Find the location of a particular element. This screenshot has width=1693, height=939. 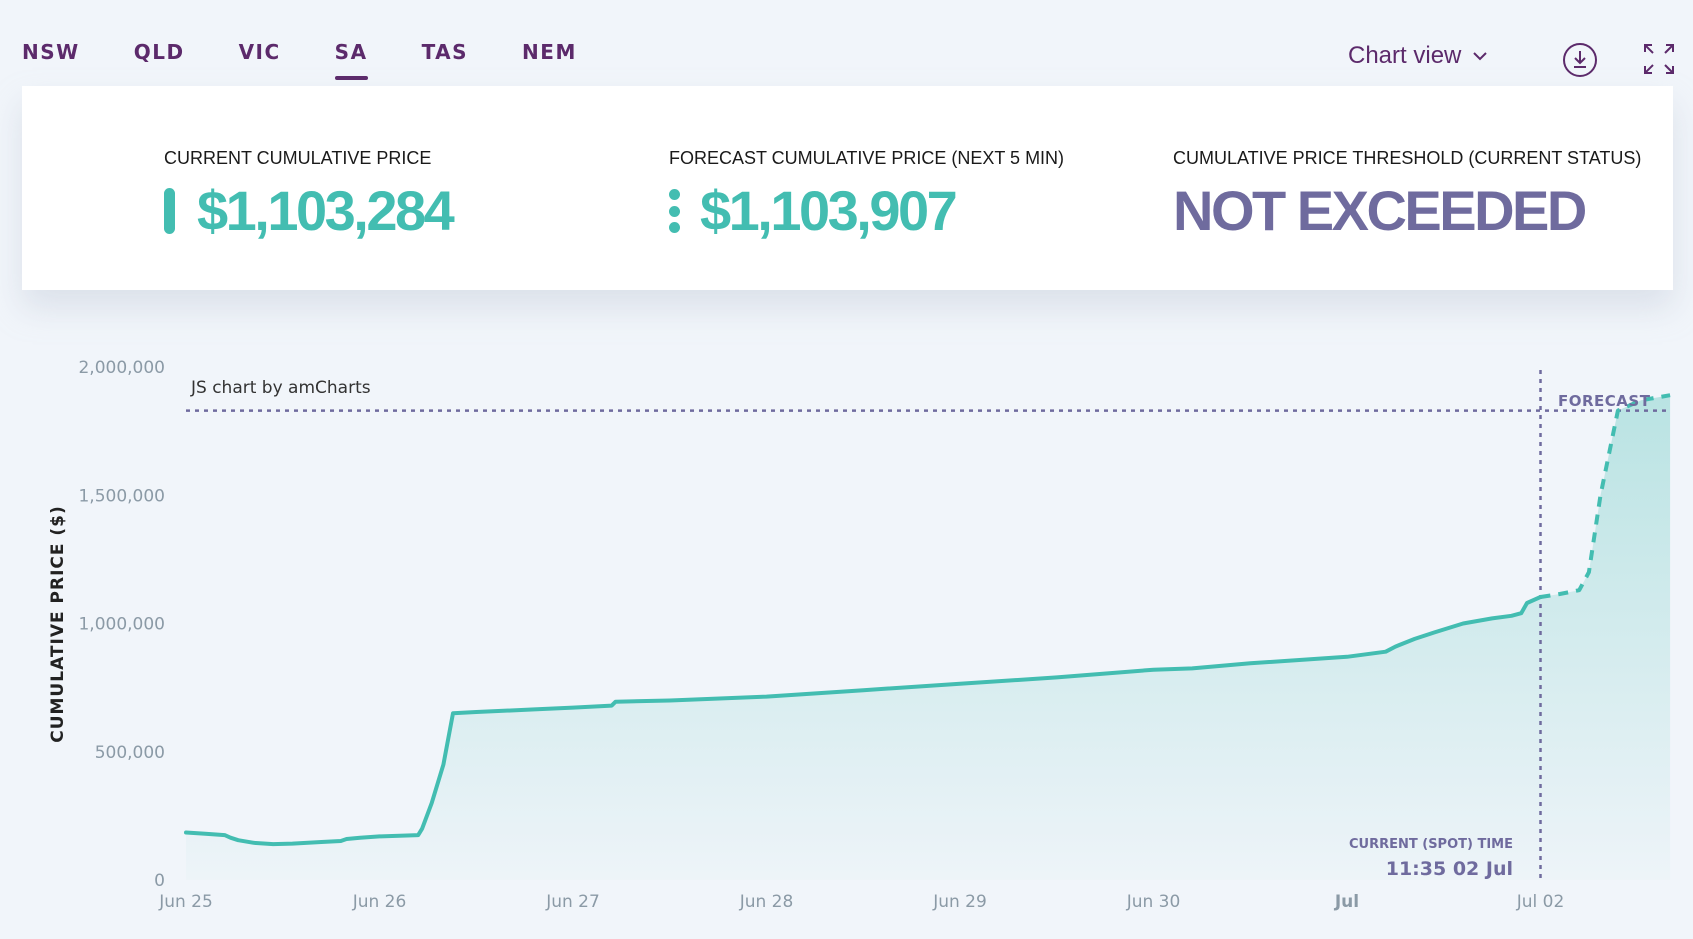

x-tick-label: Jul is located at coordinates (1346, 902).